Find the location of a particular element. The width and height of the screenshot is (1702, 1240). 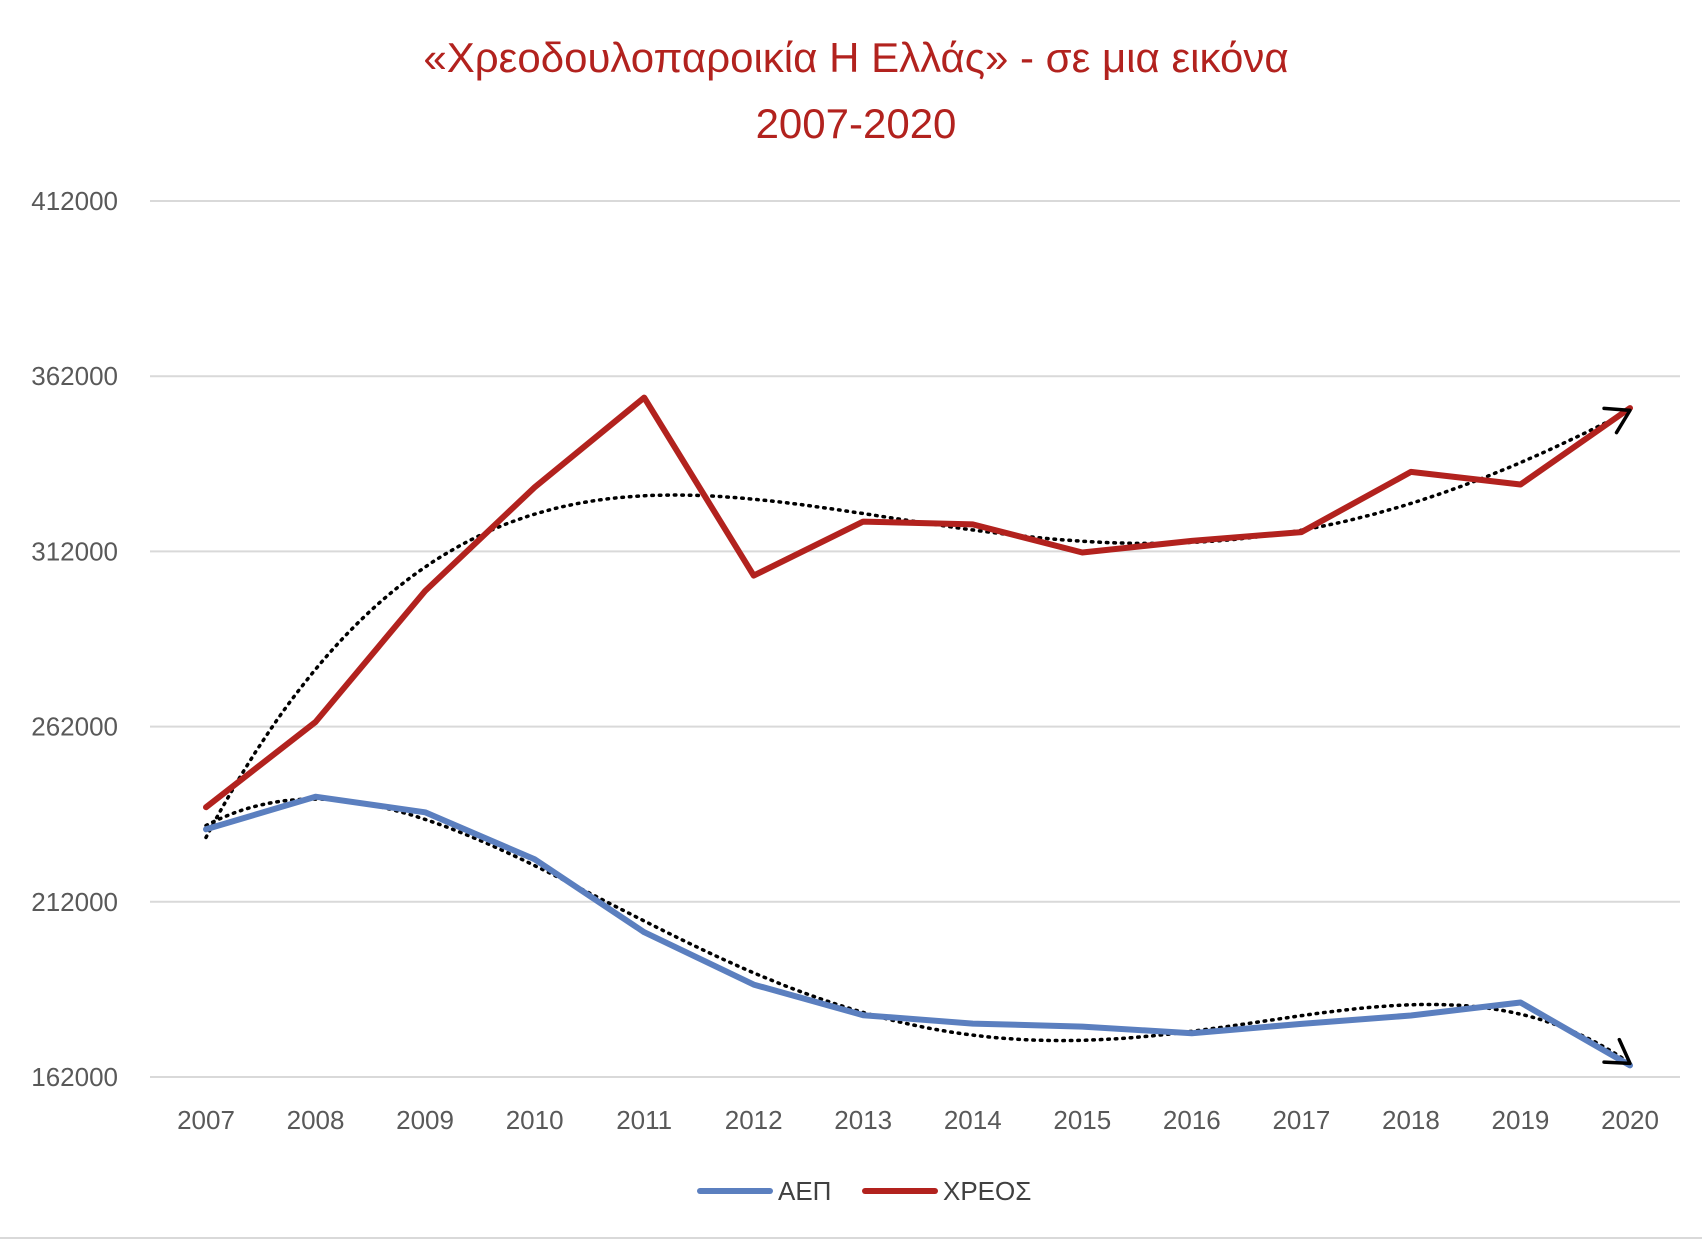

y-tick-label: 412000 is located at coordinates (74, 201).